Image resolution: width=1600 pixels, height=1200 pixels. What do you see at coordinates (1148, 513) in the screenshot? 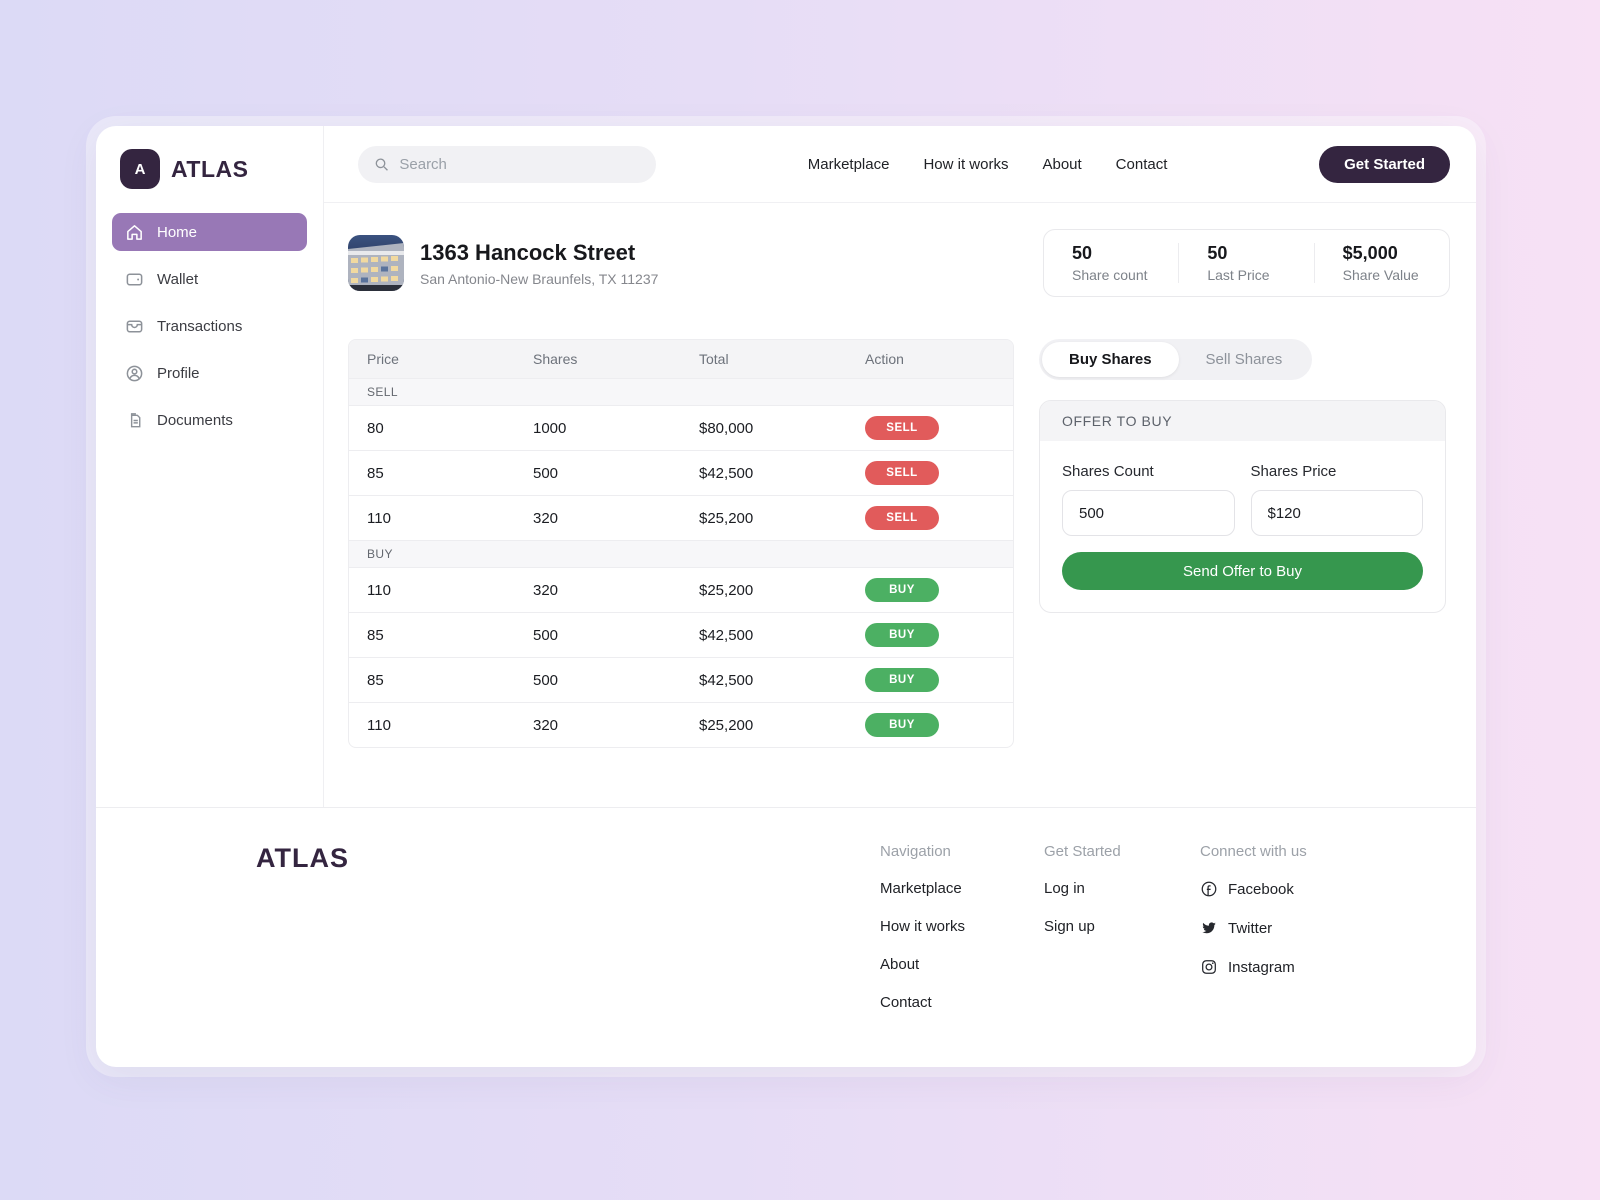
I see `shares-count-input` at bounding box center [1148, 513].